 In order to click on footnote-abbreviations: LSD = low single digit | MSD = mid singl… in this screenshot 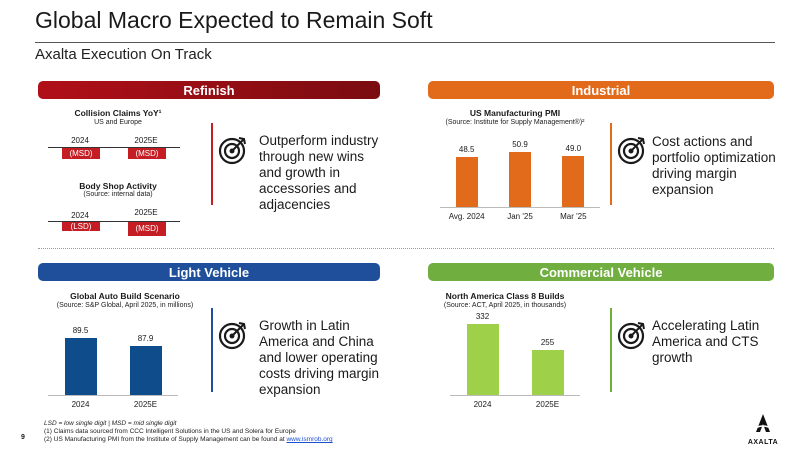, I will do `click(110, 423)`.